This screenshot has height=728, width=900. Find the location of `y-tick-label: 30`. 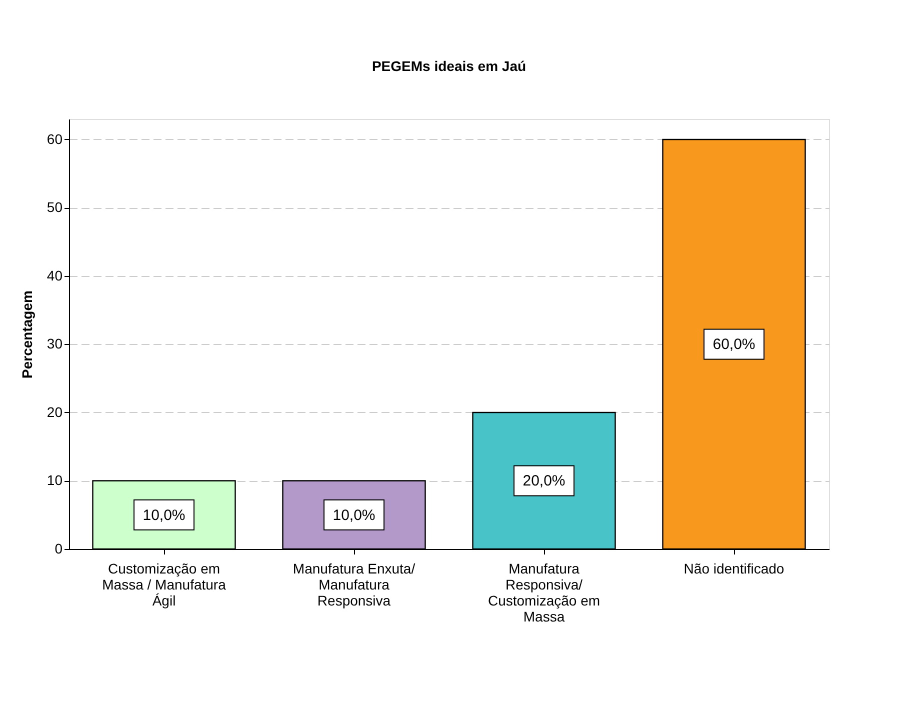

y-tick-label: 30 is located at coordinates (54, 344).